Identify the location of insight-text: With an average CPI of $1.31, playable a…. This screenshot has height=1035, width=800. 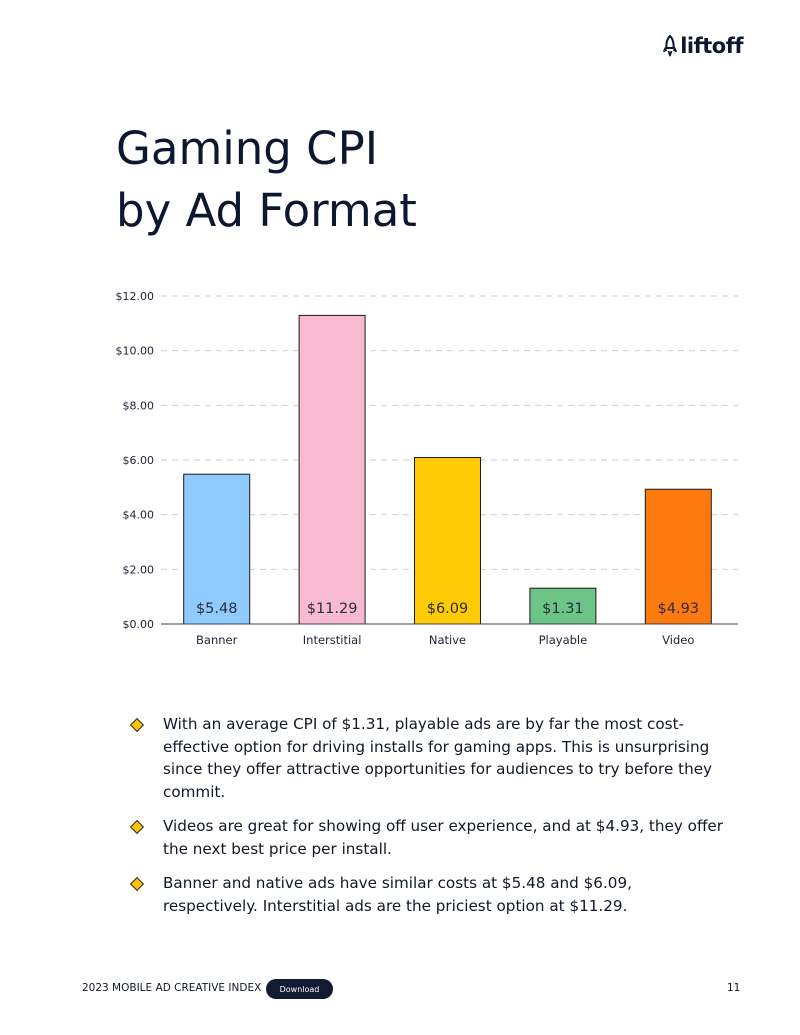
(438, 758).